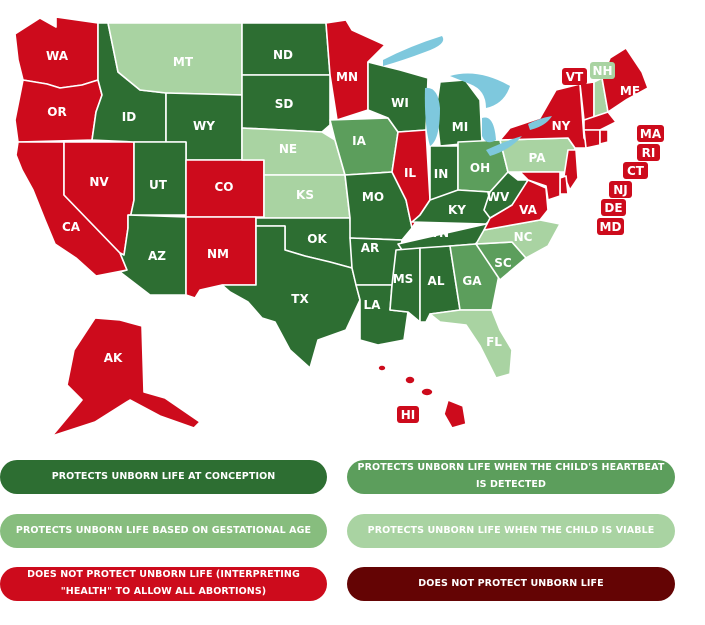  Describe the element at coordinates (613, 207) in the screenshot. I see `tag-de: DE` at that location.